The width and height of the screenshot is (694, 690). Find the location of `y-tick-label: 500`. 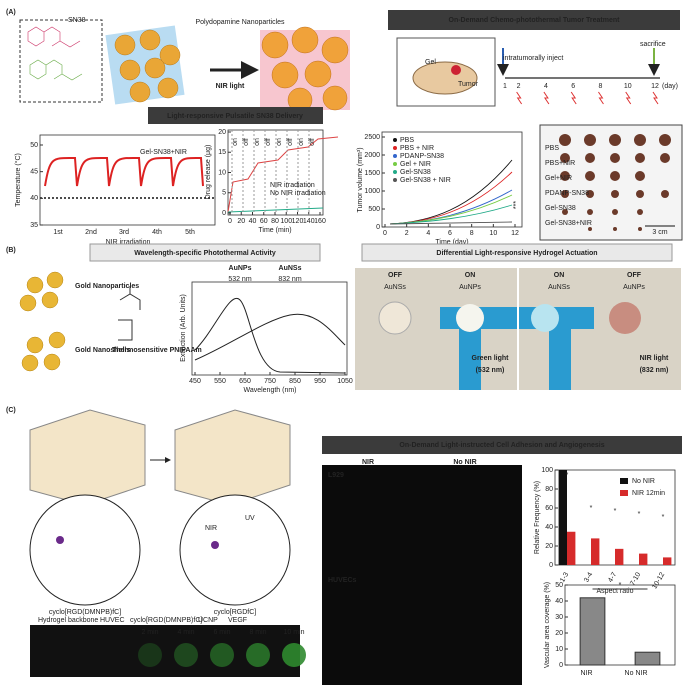

y-tick-label: 500 is located at coordinates (374, 209).